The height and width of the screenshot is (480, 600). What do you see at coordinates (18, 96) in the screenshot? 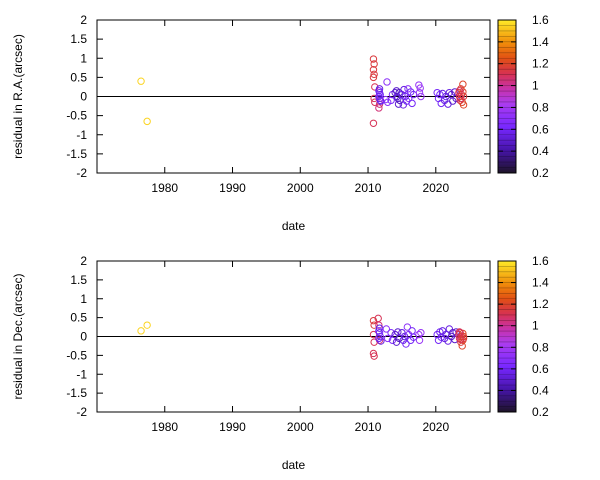
I see `y-axis-label: residual in R.A.(arcsec)` at bounding box center [18, 96].